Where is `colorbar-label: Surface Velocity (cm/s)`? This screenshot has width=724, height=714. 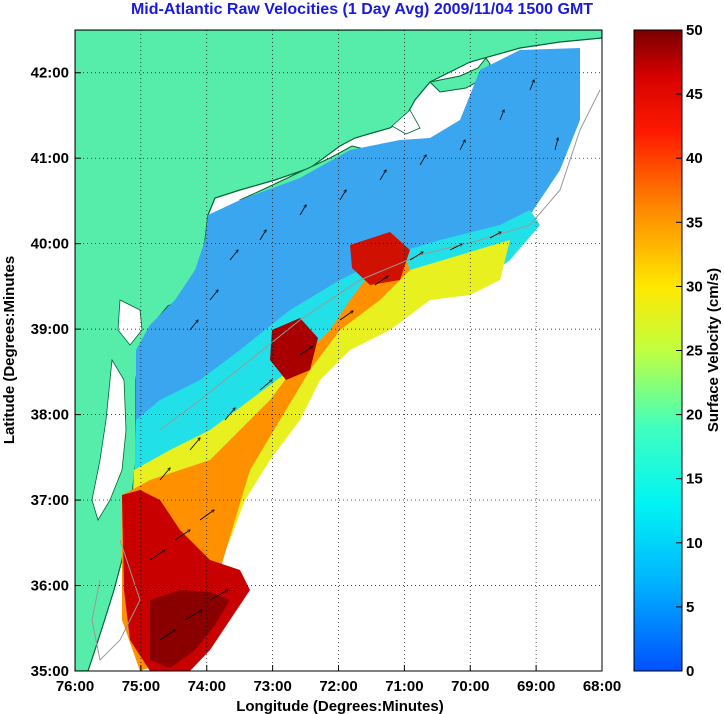
colorbar-label: Surface Velocity (cm/s) is located at coordinates (713, 350).